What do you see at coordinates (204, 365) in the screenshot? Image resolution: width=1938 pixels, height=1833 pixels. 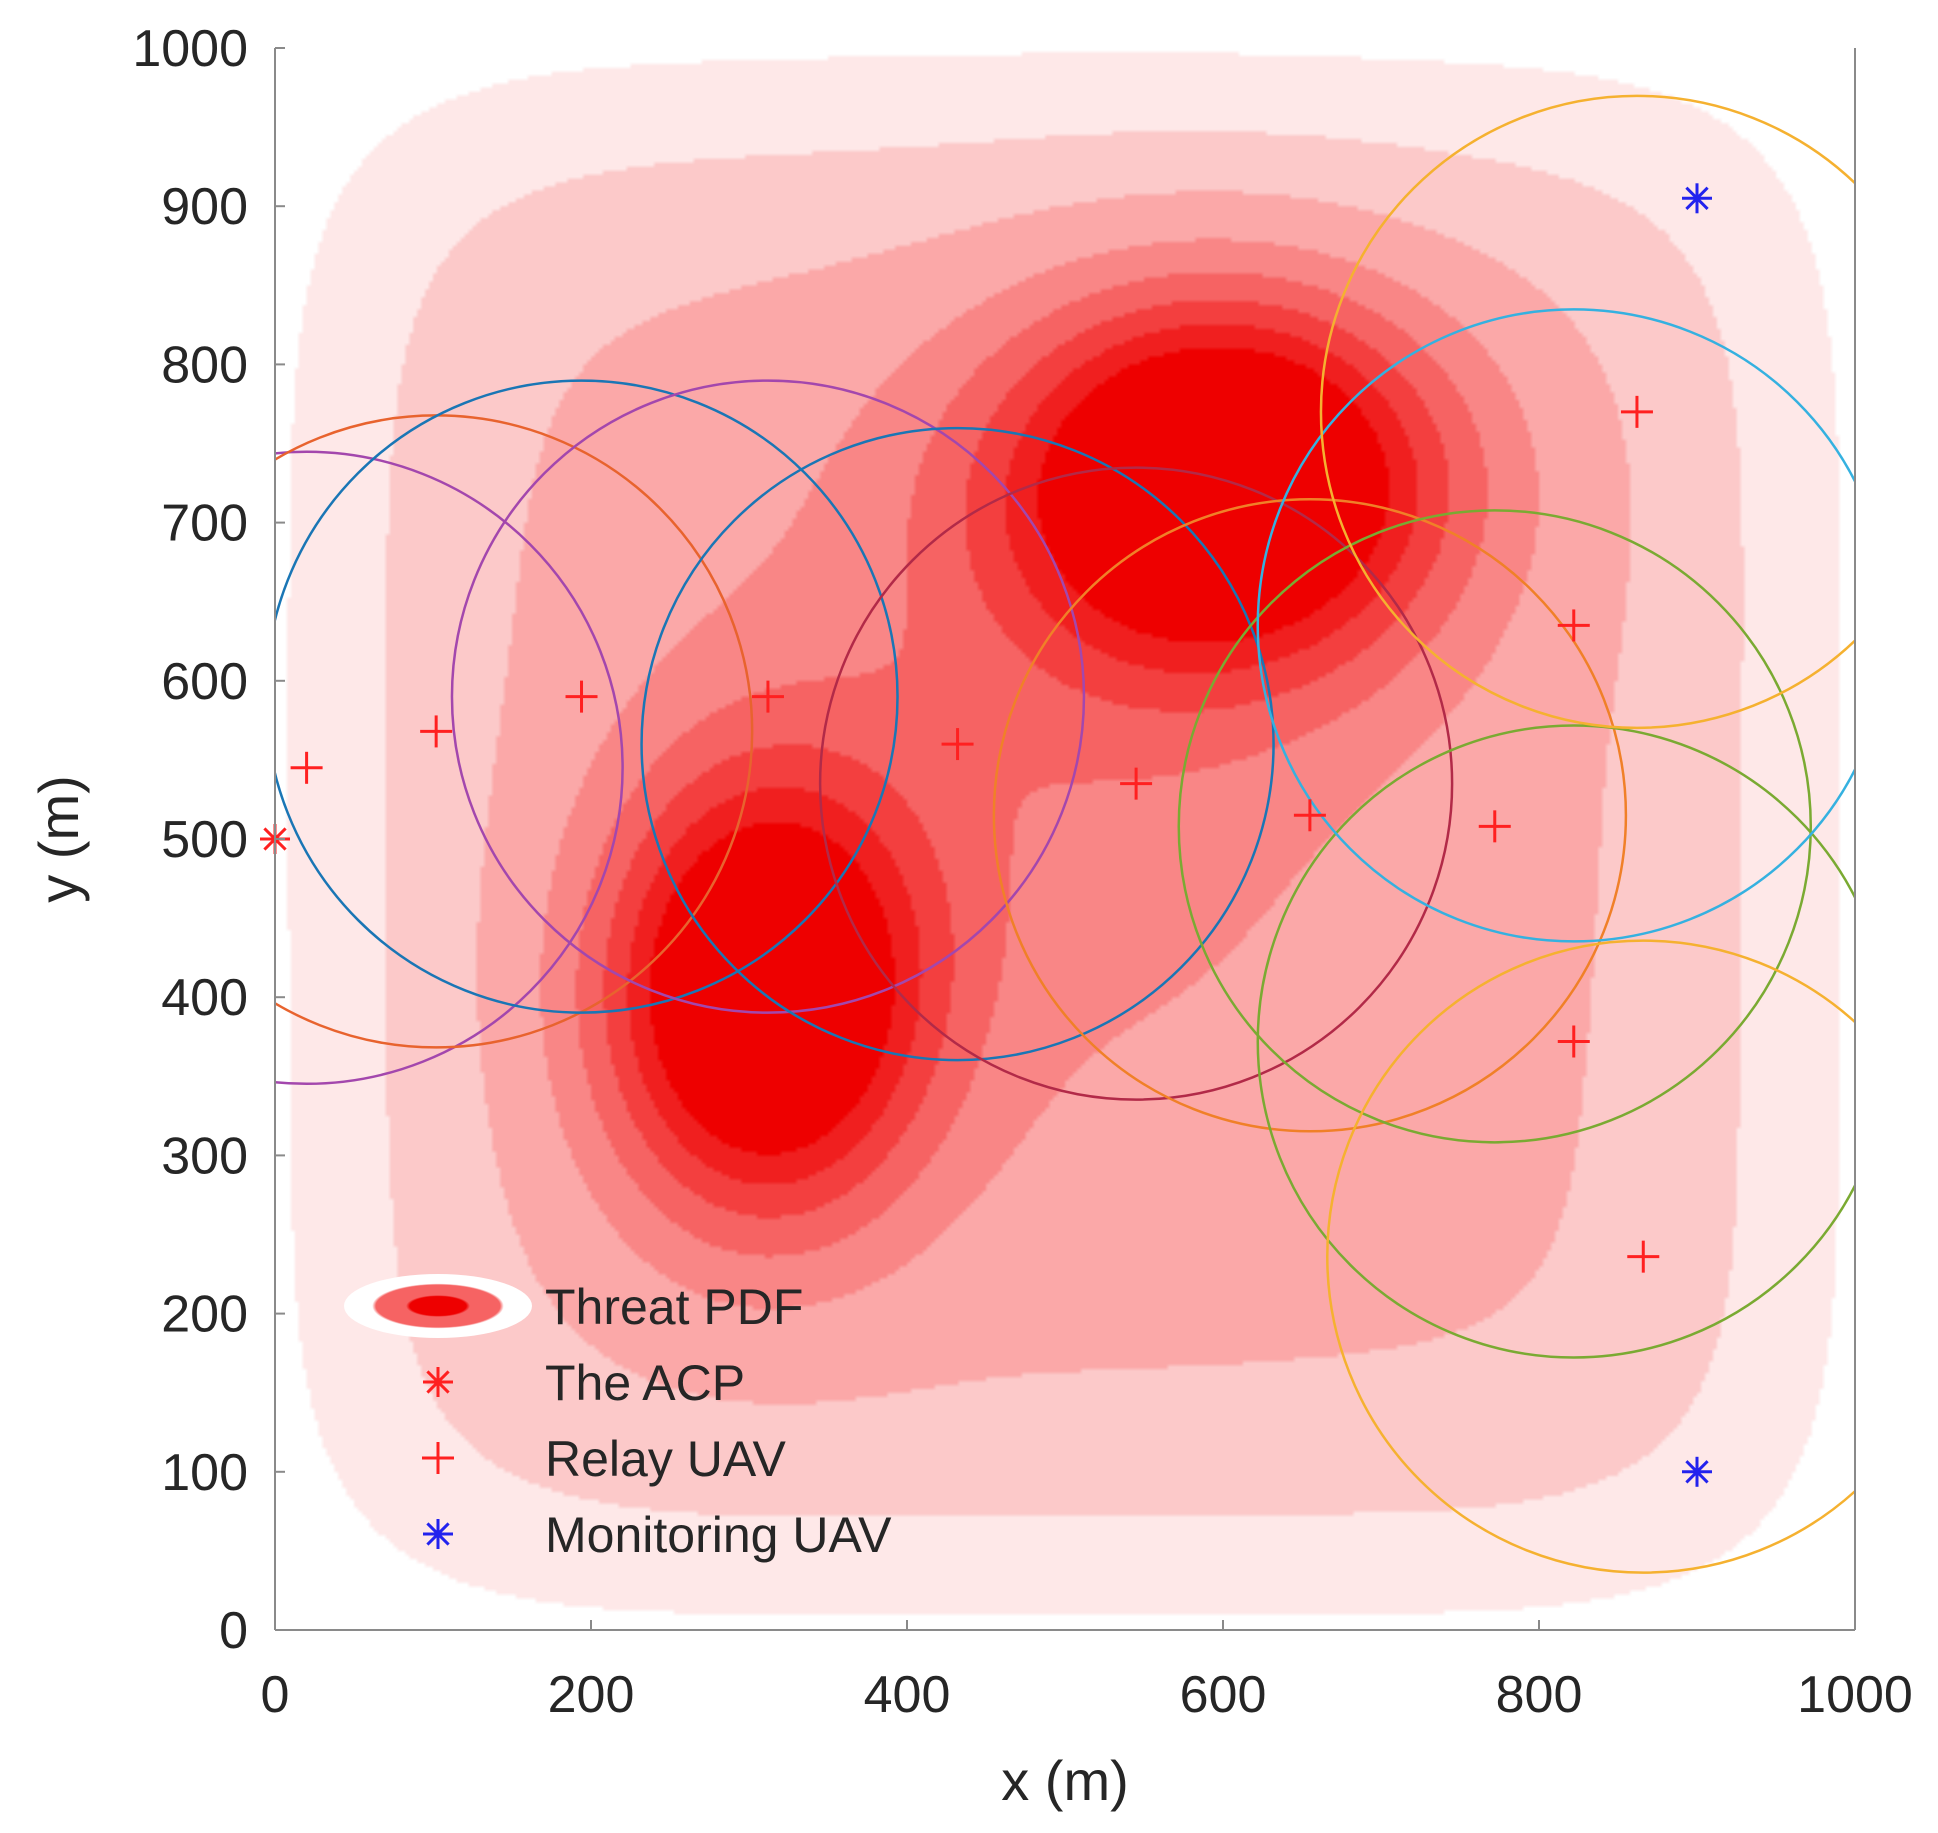 I see `y-tick-label: 800` at bounding box center [204, 365].